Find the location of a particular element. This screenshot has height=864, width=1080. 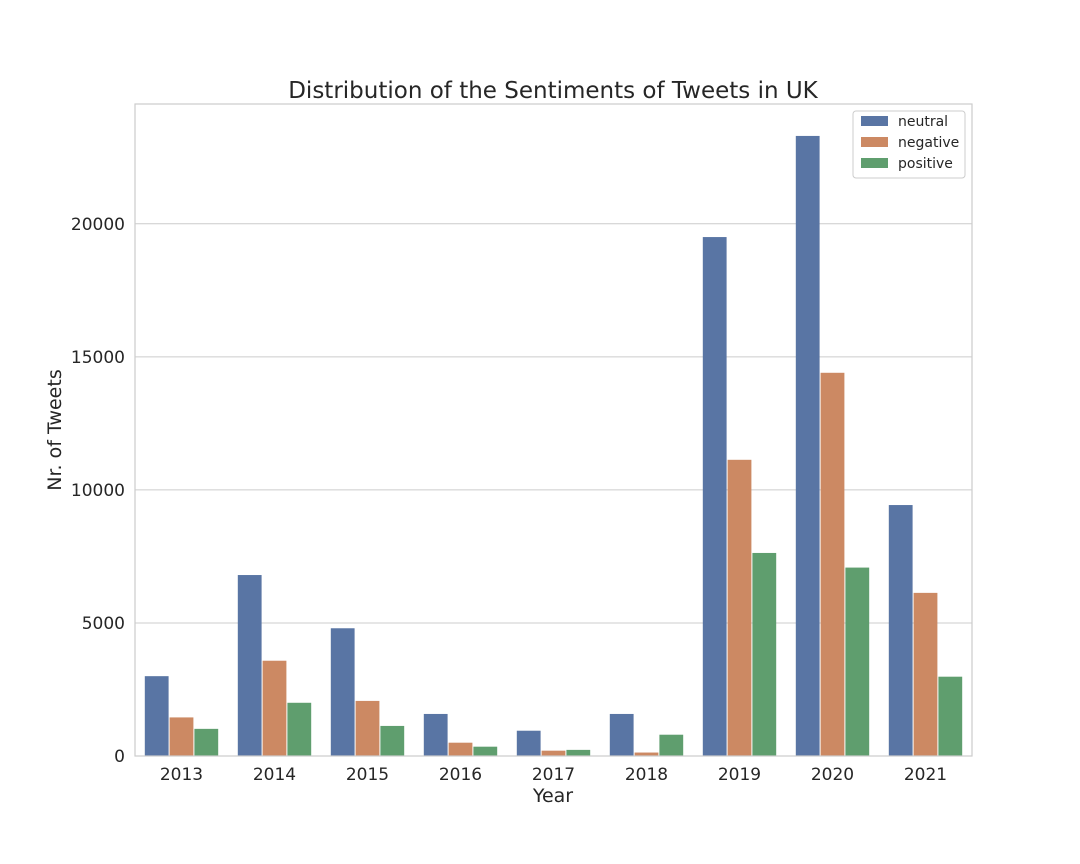

bar-negative-2019 is located at coordinates (739, 607).